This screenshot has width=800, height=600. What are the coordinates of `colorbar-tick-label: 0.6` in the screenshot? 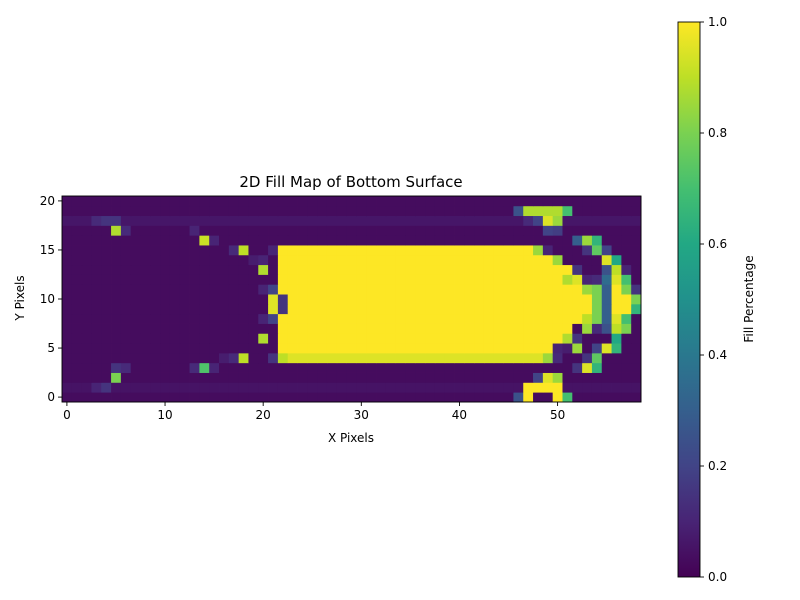 It's located at (717, 244).